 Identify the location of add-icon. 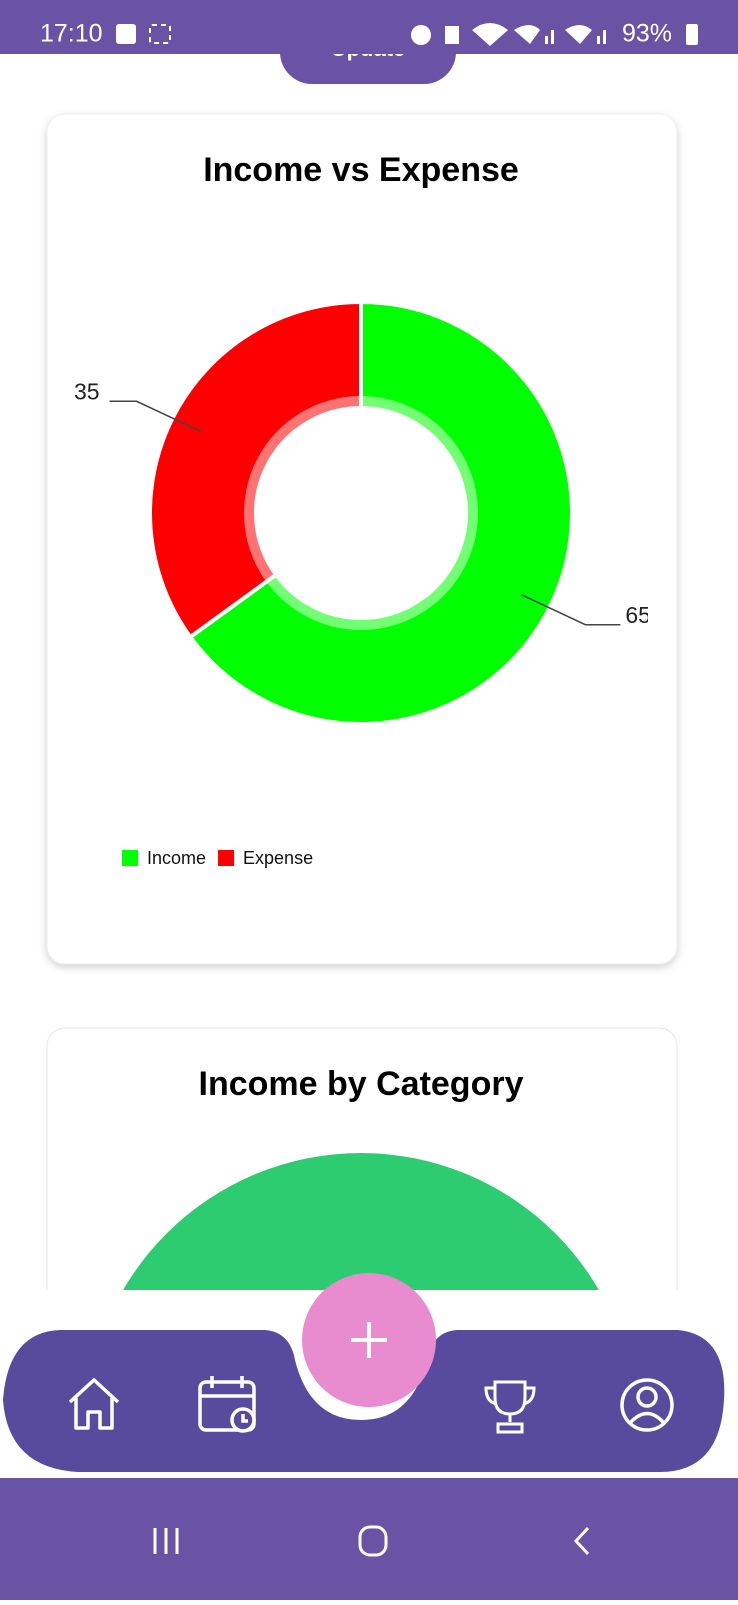
(369, 1340).